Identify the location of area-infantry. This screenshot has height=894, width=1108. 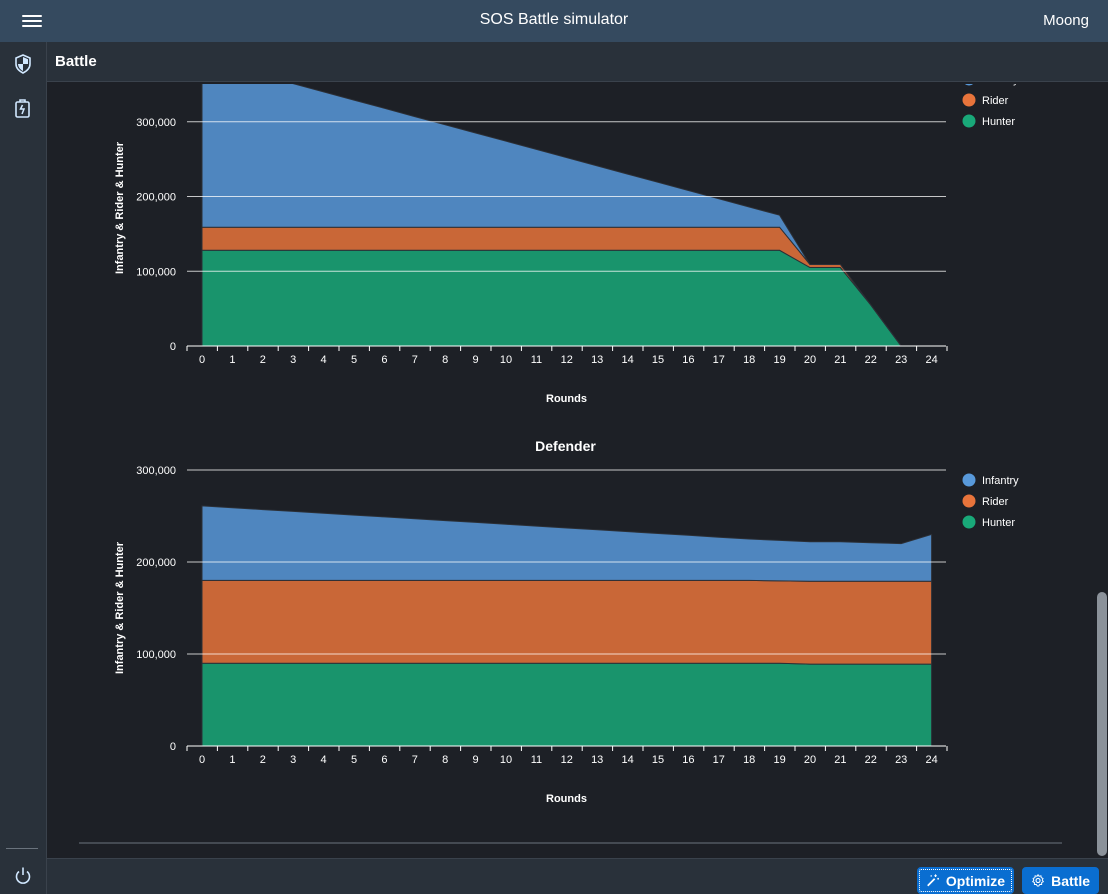
(567, 543).